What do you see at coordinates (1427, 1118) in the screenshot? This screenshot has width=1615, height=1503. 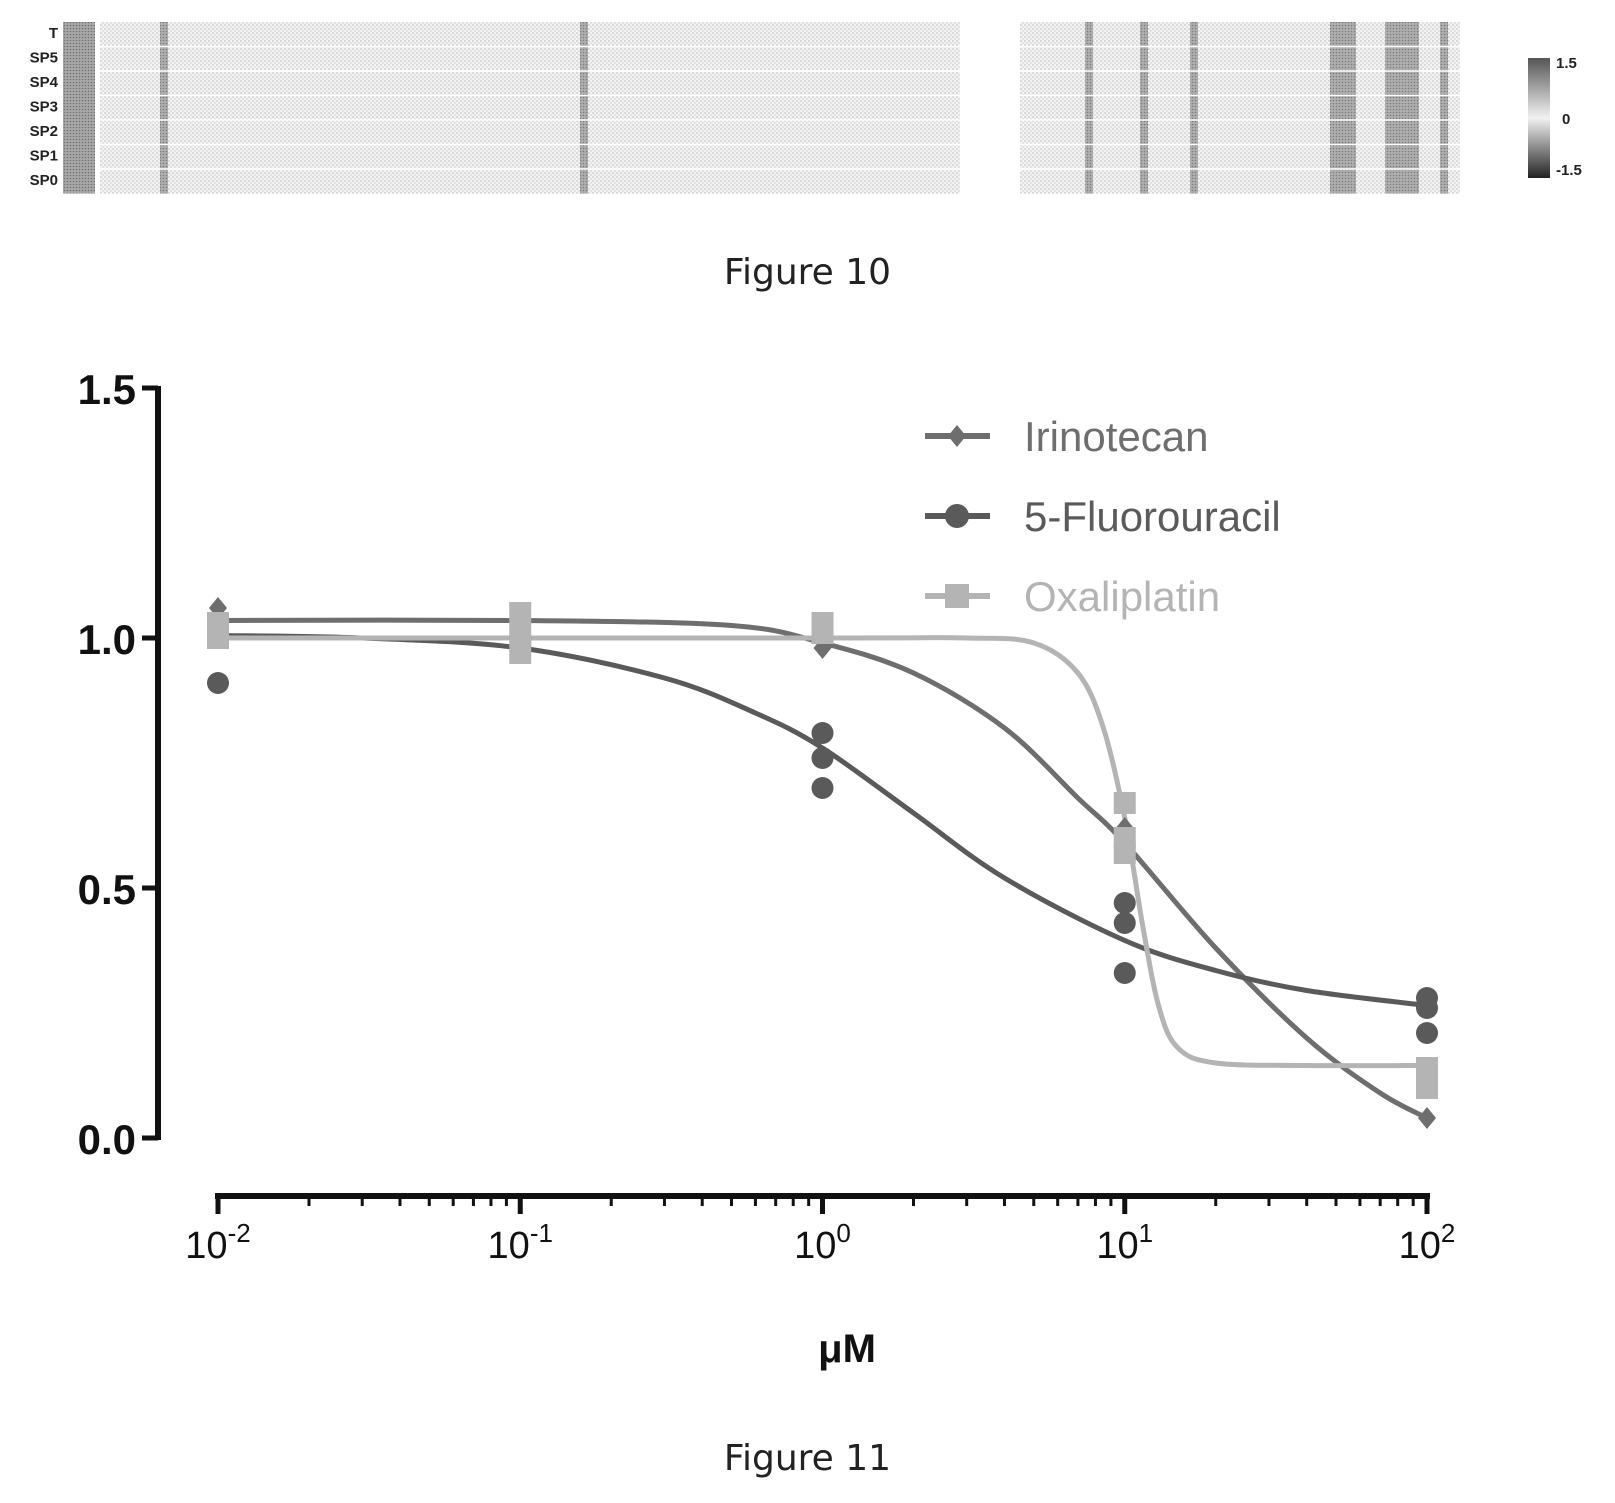 I see `data-point-irinotecan` at bounding box center [1427, 1118].